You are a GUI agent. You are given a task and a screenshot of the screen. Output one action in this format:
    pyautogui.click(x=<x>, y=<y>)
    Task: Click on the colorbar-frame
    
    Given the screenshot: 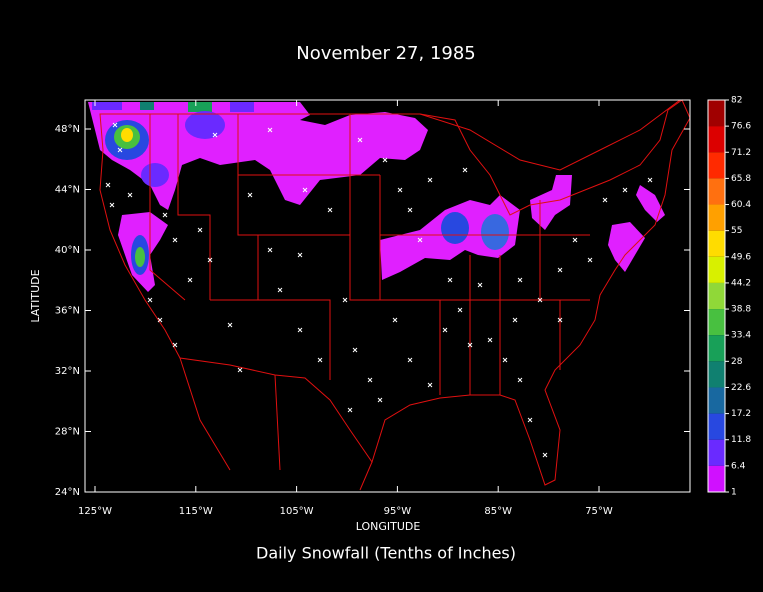 What is the action you would take?
    pyautogui.click(x=716, y=296)
    